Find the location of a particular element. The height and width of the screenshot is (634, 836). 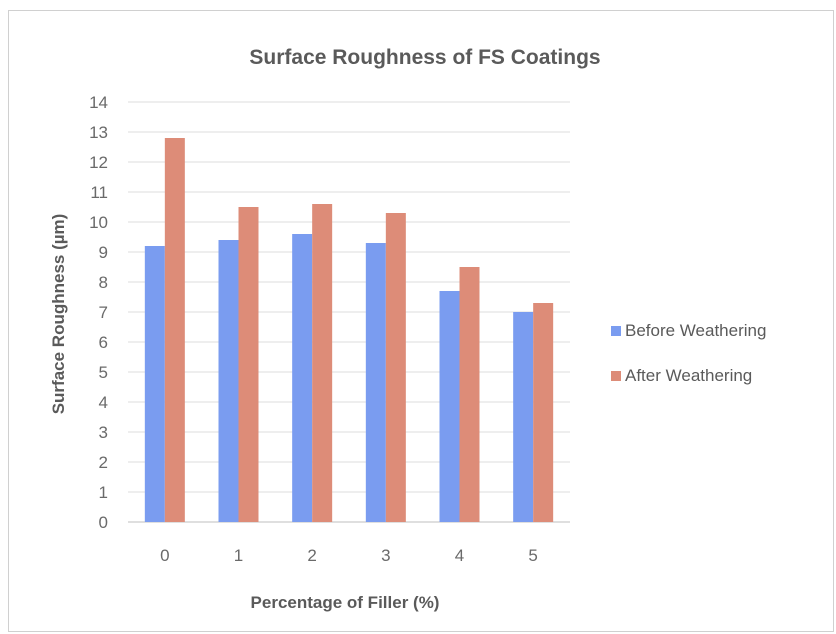

y-tick-label: 13 is located at coordinates (98, 132).